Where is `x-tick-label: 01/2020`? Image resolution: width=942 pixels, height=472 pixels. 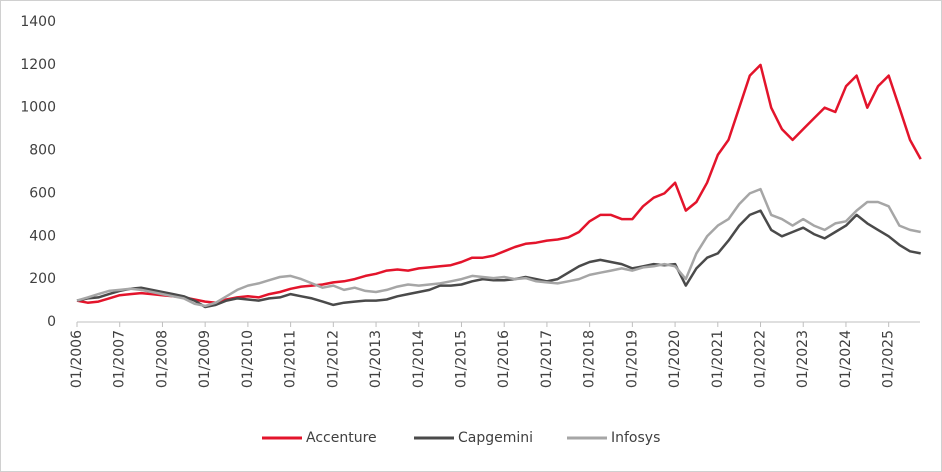
x-tick-label: 01/2020 is located at coordinates (675, 359).